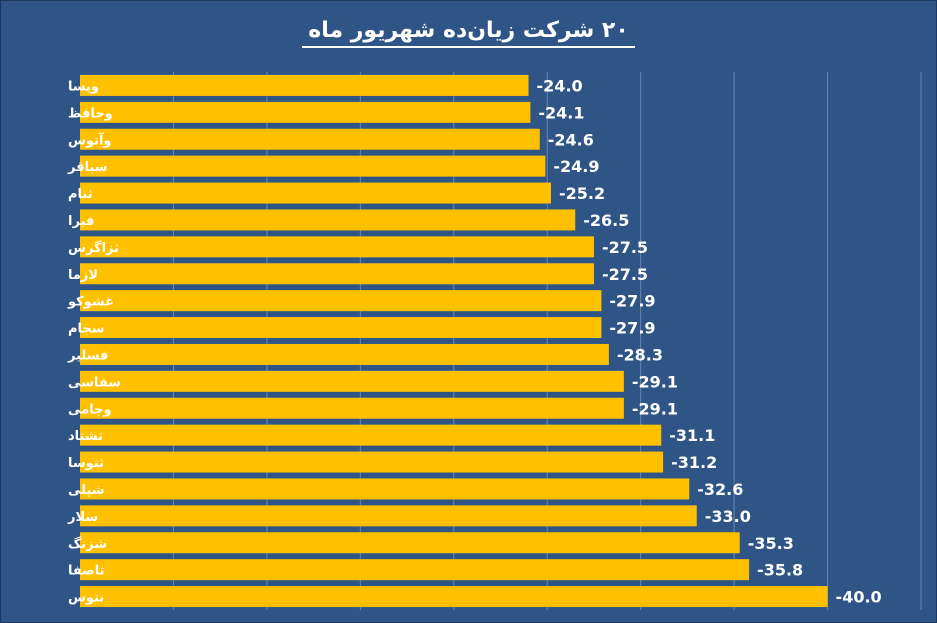  What do you see at coordinates (86, 571) in the screenshot?
I see `category-label: ثاصفا` at bounding box center [86, 571].